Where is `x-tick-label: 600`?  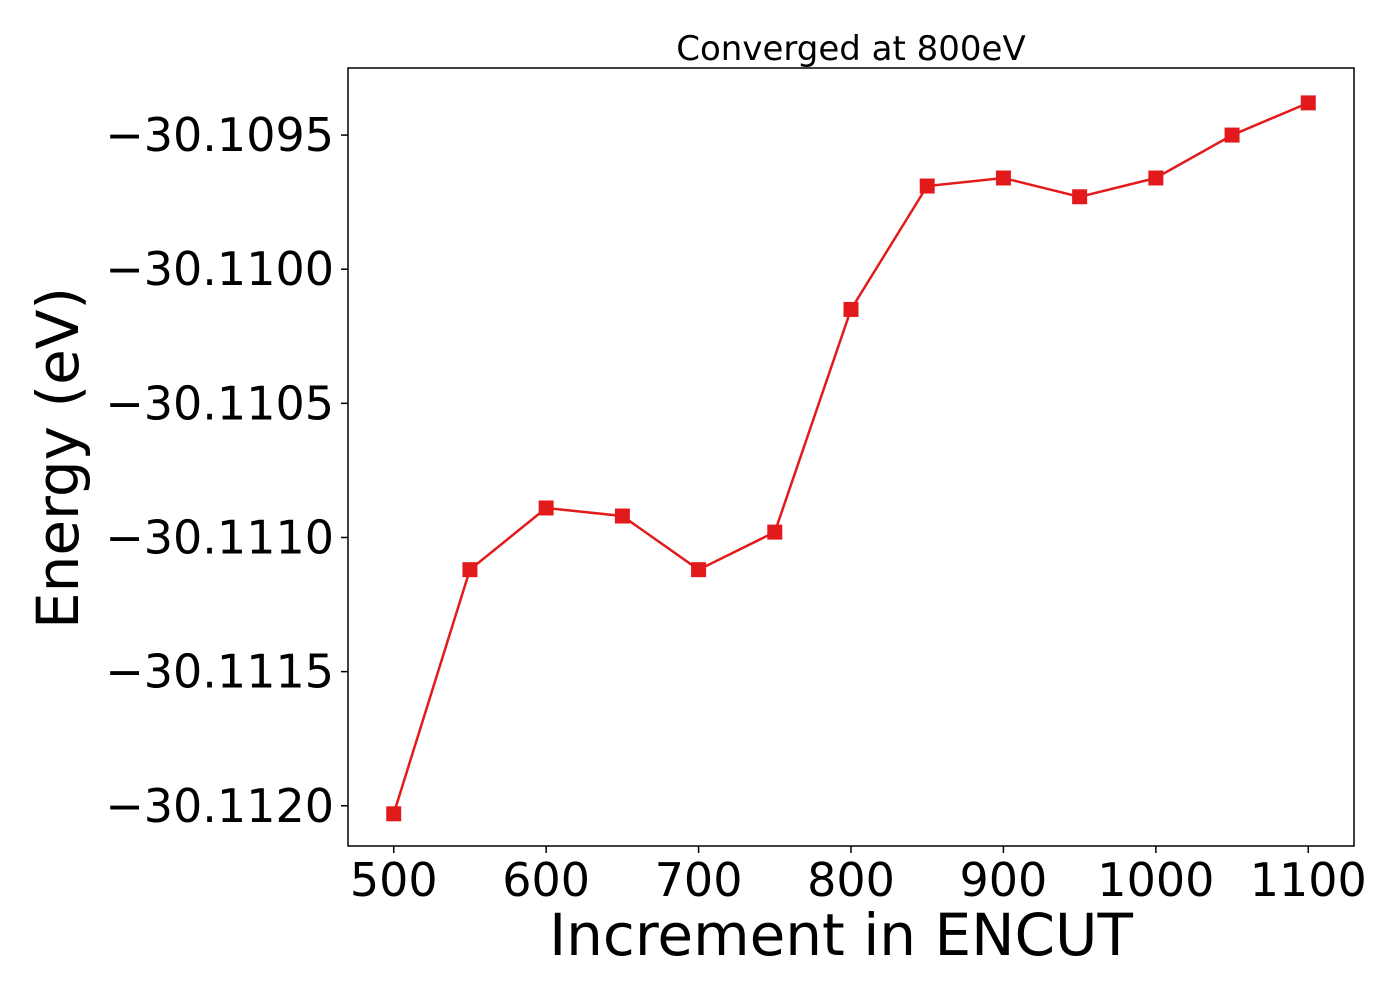 x-tick-label: 600 is located at coordinates (546, 880).